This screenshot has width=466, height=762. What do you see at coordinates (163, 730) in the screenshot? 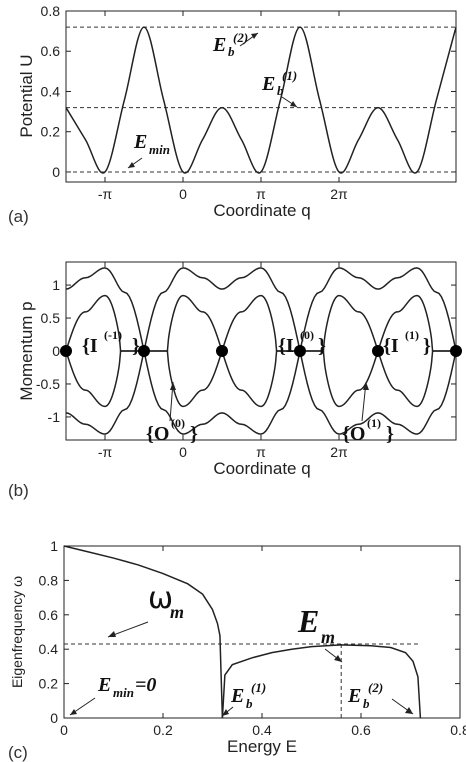
I see `x-tick-label: 0.2` at bounding box center [163, 730].